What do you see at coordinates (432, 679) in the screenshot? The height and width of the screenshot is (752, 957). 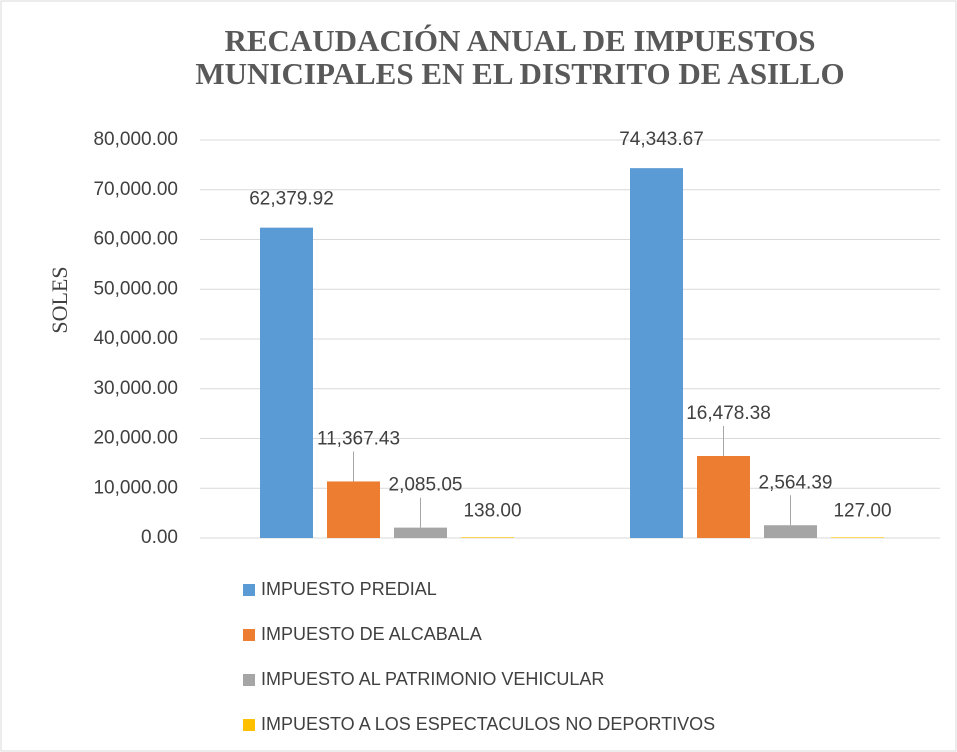 I see `legend-label: IMPUESTO AL PATRIMONIO VEHICULAR` at bounding box center [432, 679].